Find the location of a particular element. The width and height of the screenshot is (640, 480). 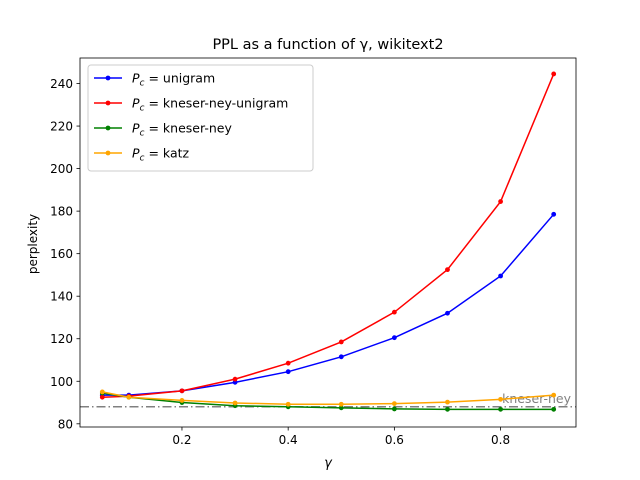

y-axis-label: perplexity is located at coordinates (33, 244).